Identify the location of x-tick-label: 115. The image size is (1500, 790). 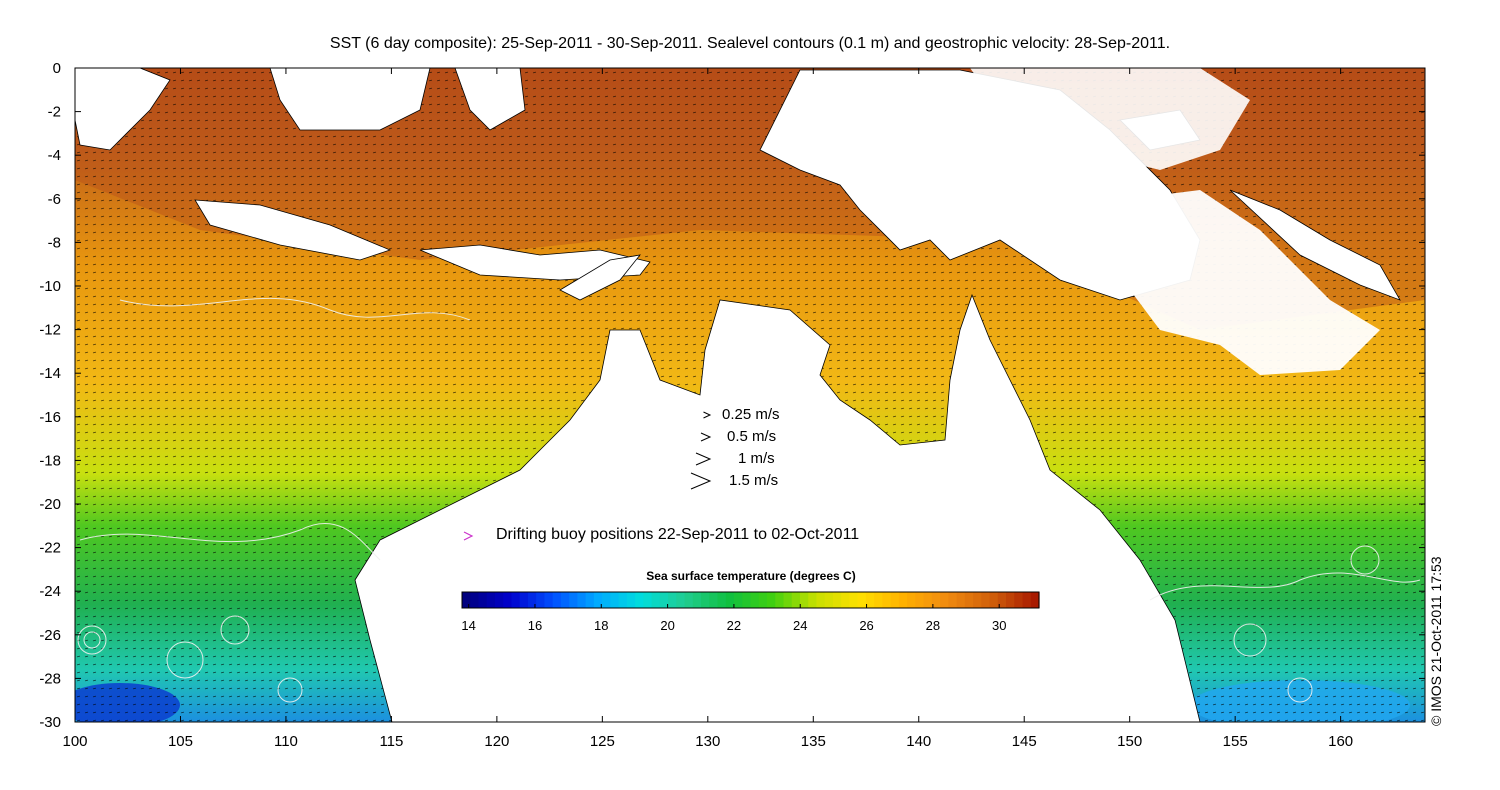
(391, 741).